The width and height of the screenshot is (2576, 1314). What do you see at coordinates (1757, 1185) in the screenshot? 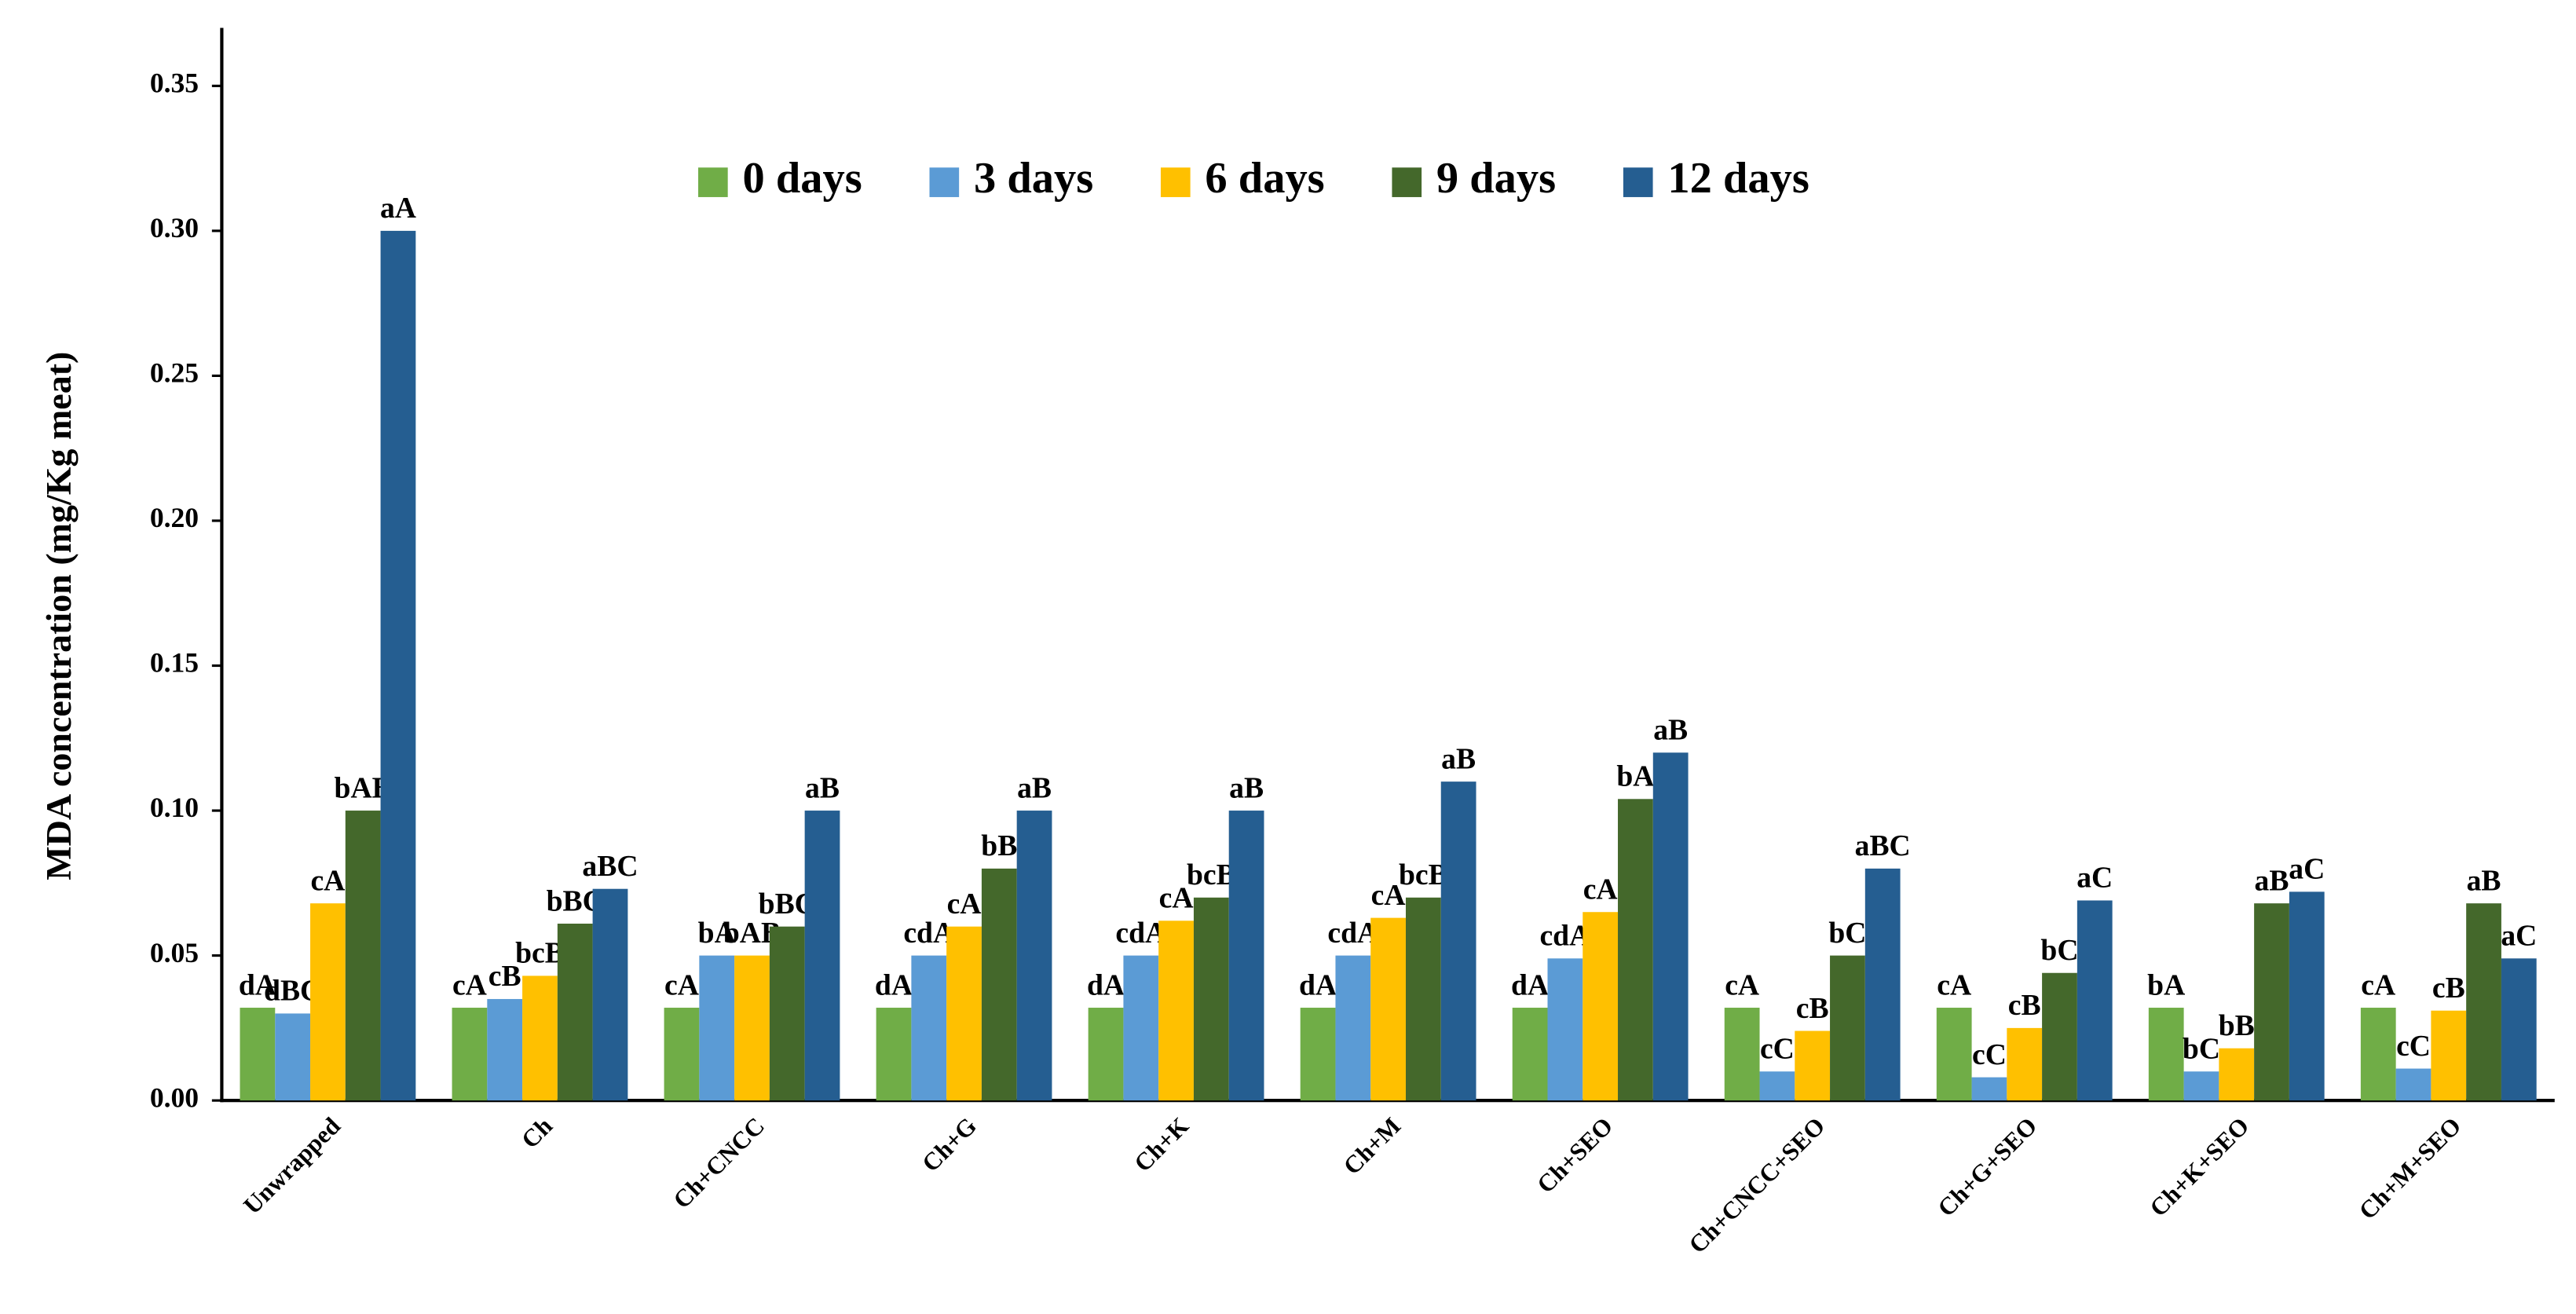
I see `x-tick-label: Ch+CNCC+SEO` at bounding box center [1757, 1185].